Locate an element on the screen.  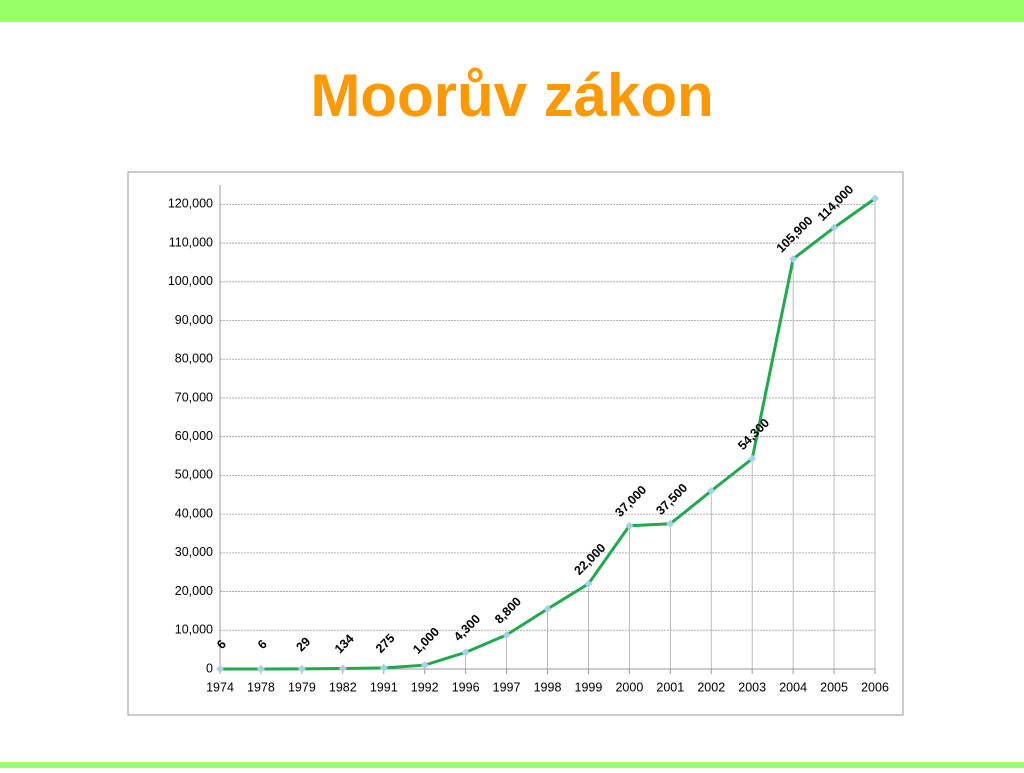
y-tick-label: 120,000 is located at coordinates (190, 204).